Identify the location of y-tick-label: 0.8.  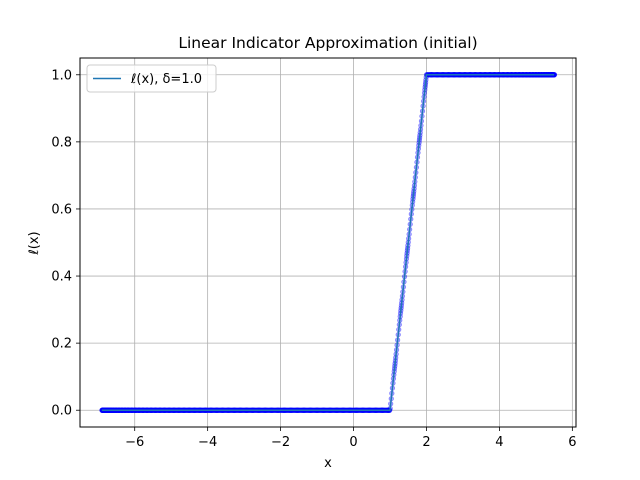
(61, 142).